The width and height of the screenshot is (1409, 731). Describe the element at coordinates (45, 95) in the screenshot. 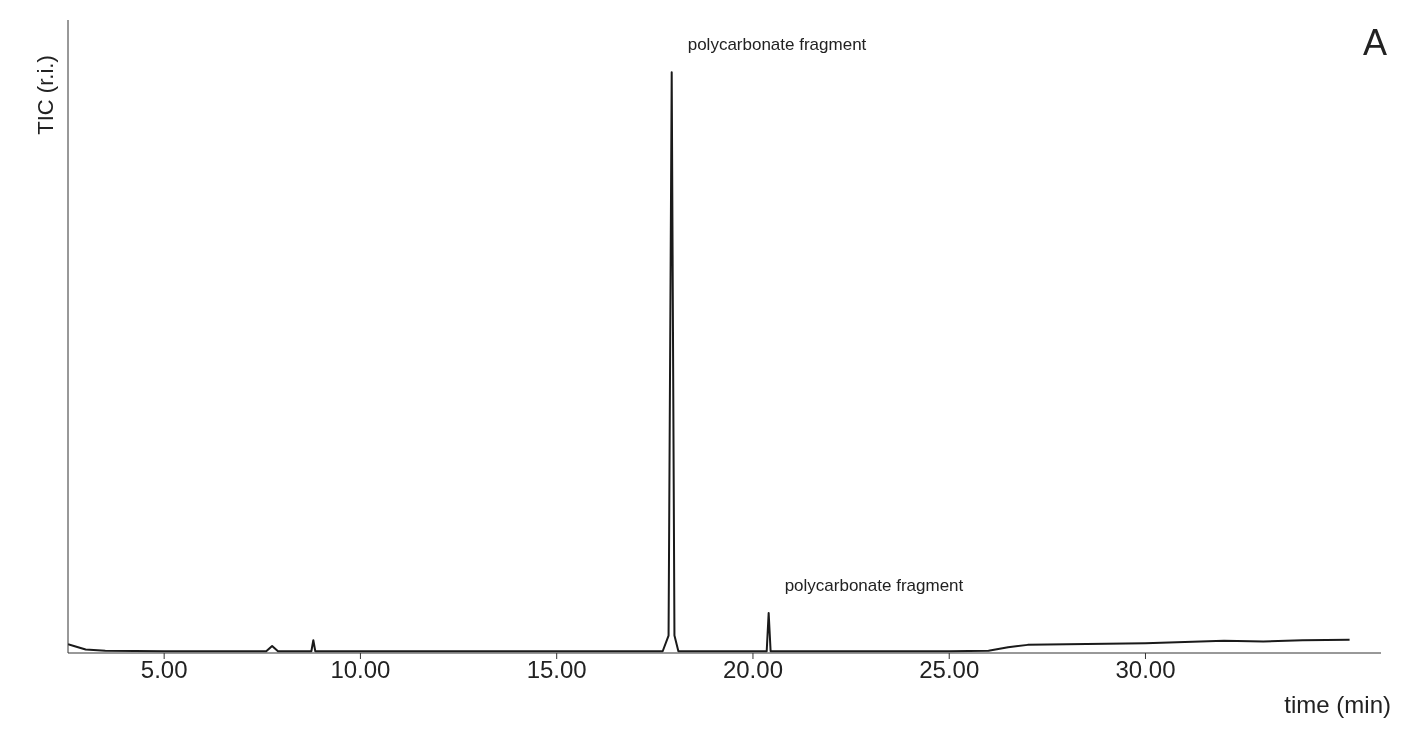

I see `y-axis-title: TIC (r.i.)` at that location.